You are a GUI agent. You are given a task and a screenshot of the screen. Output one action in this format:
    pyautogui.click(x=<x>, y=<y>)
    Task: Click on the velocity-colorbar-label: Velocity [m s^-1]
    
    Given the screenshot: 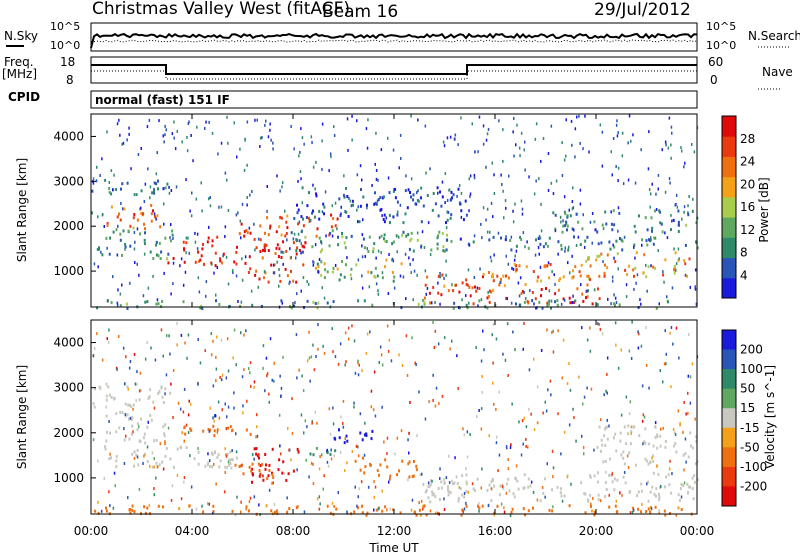 What is the action you would take?
    pyautogui.click(x=770, y=417)
    